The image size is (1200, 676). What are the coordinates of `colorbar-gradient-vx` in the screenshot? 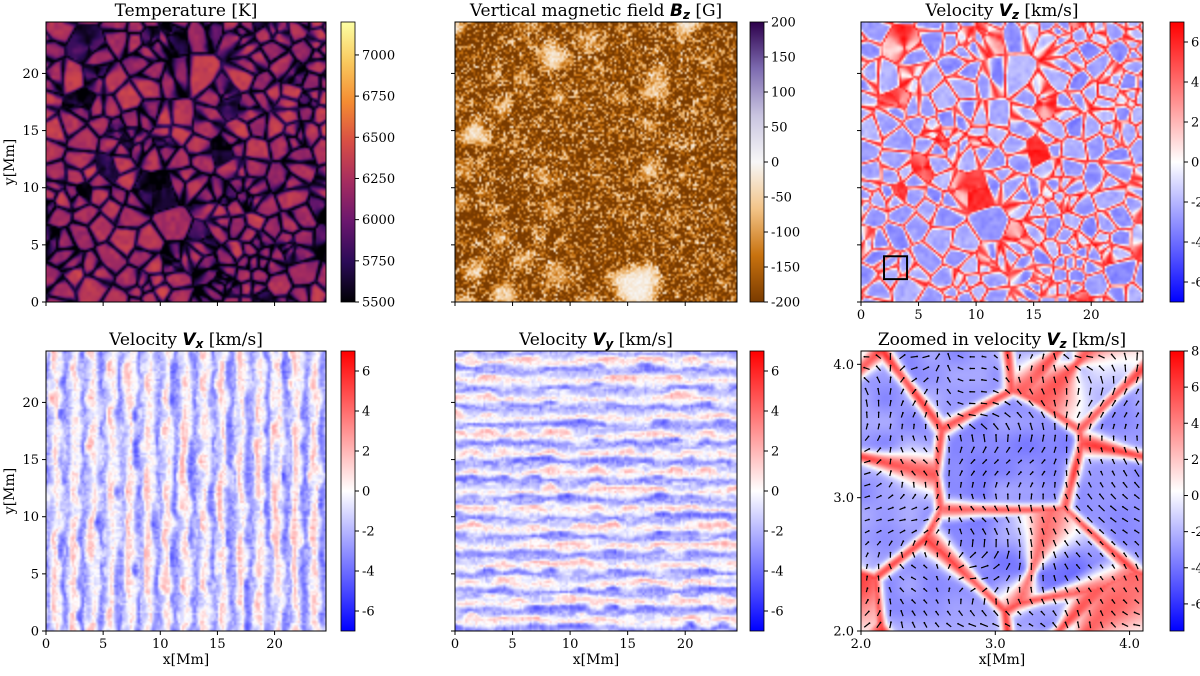 It's located at (348, 491).